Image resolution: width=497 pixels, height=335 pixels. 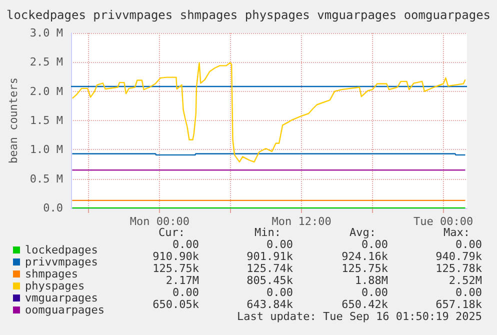 I want to click on legend-label: vmguarpages, so click(x=61, y=298).